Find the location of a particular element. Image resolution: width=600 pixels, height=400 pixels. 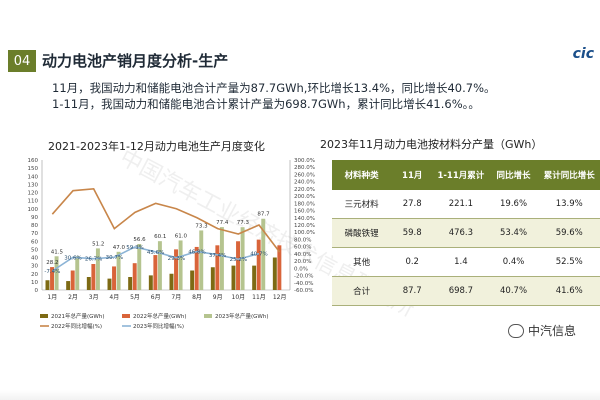

table-header-cell: 累计同比增长 is located at coordinates (569, 175).